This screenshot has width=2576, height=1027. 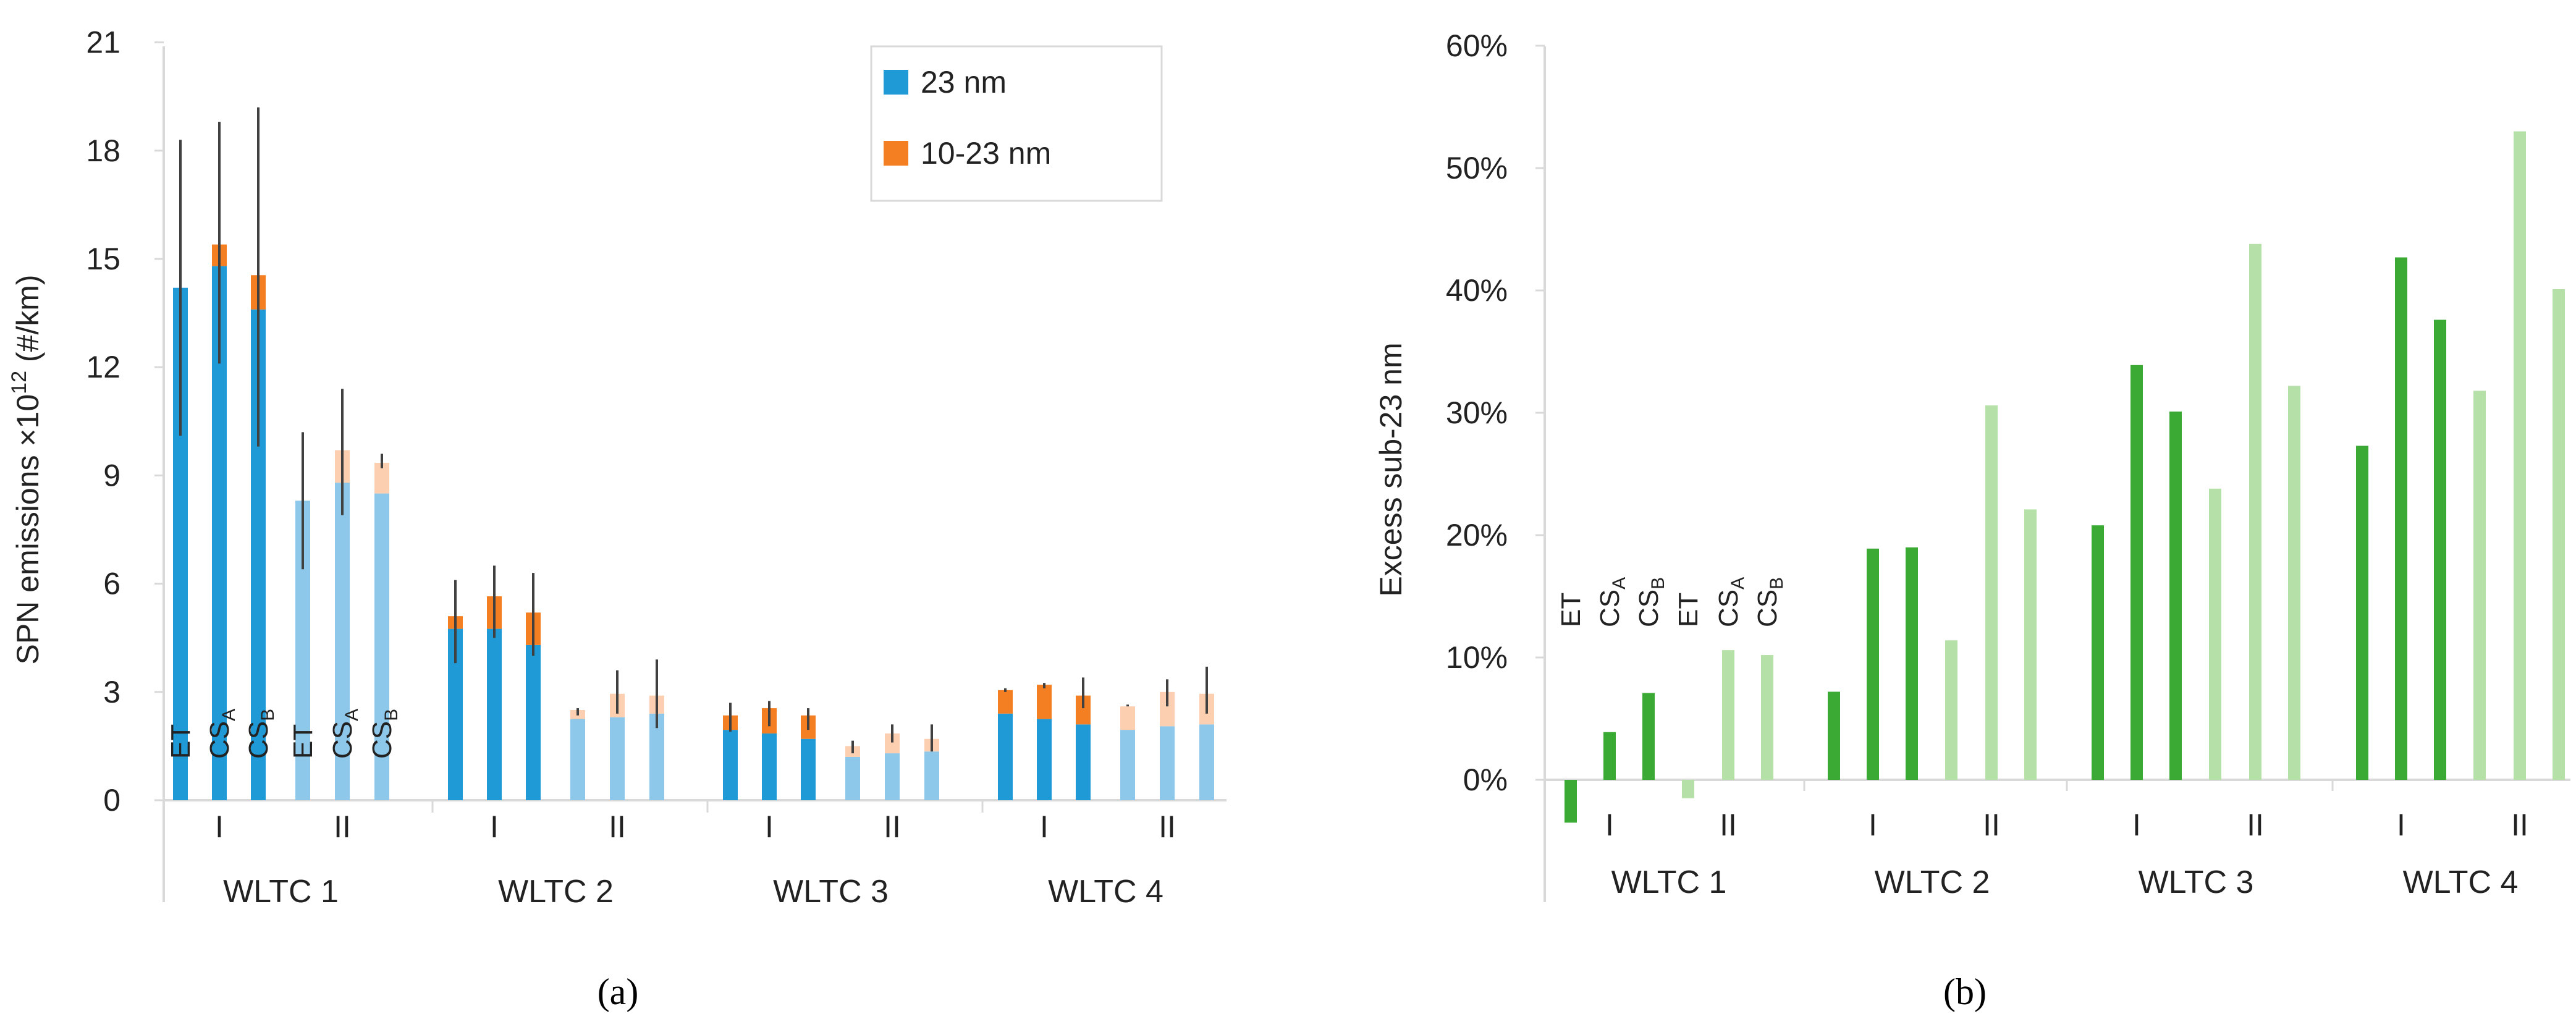 What do you see at coordinates (2068, 785) in the screenshot?
I see `panel-b-group-separators` at bounding box center [2068, 785].